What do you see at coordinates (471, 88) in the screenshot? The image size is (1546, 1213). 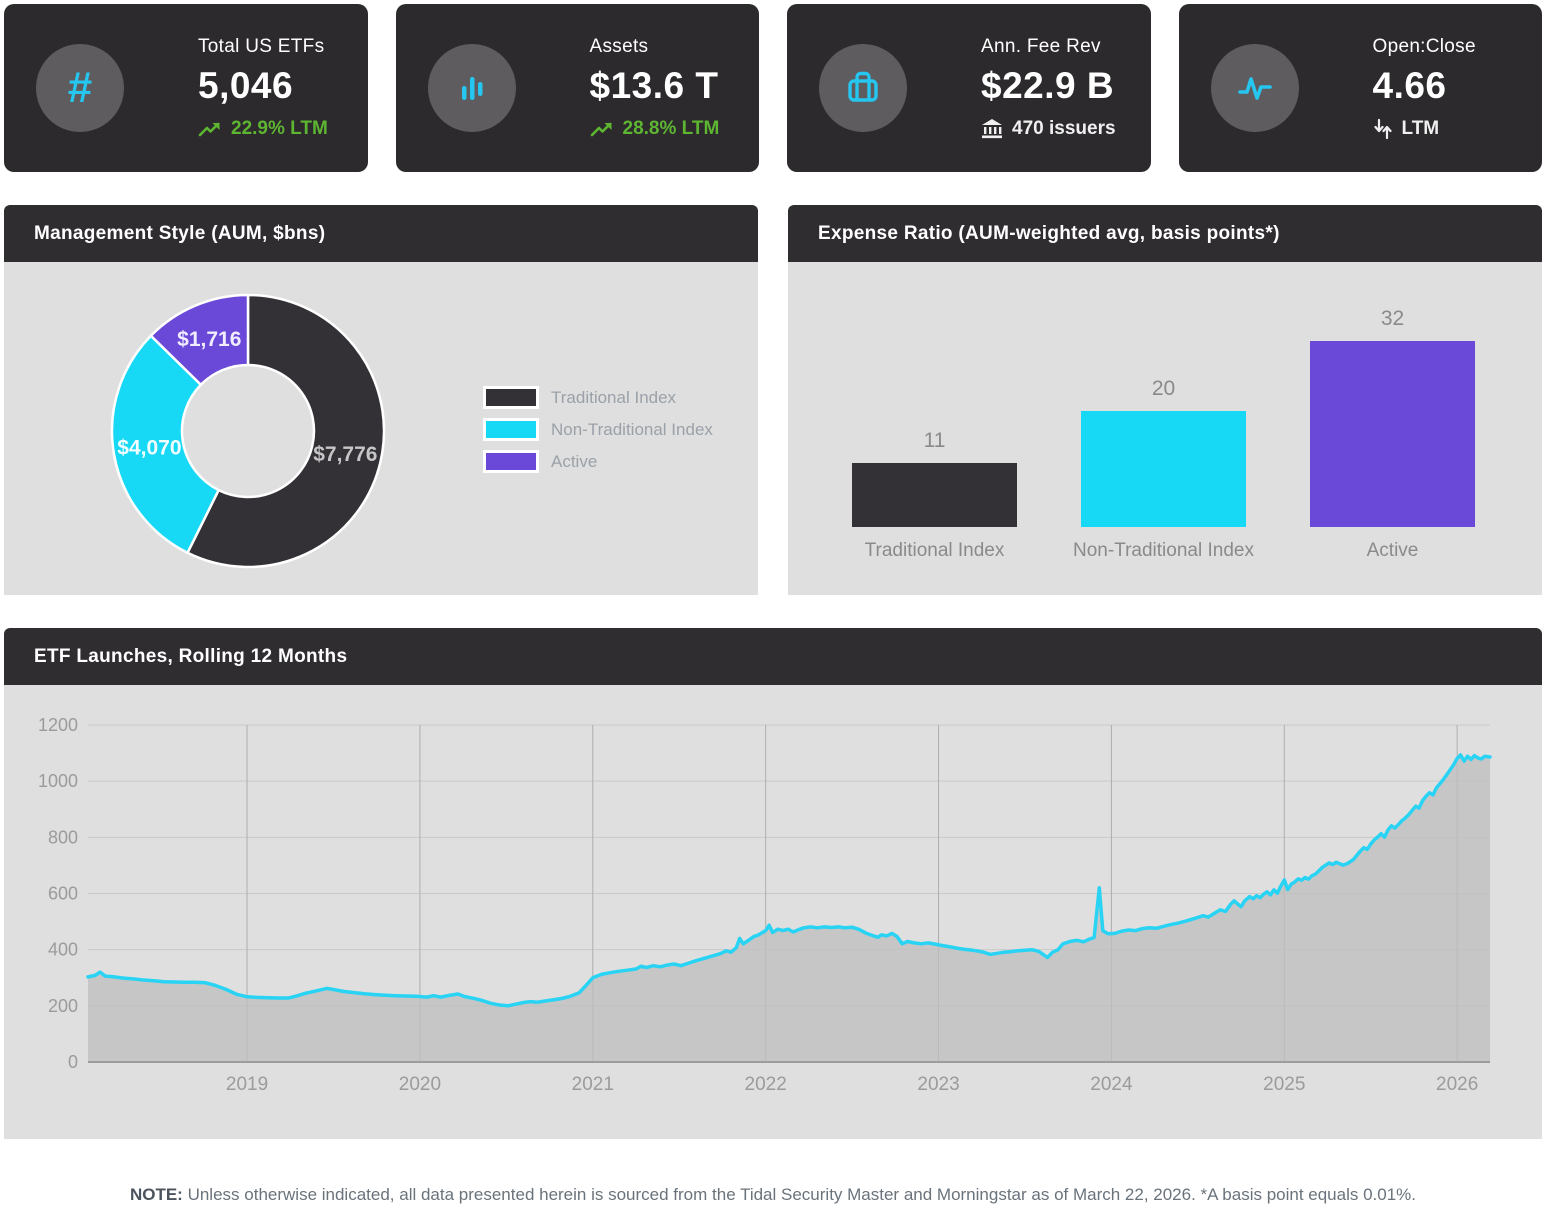 I see `bar-chart-icon` at bounding box center [471, 88].